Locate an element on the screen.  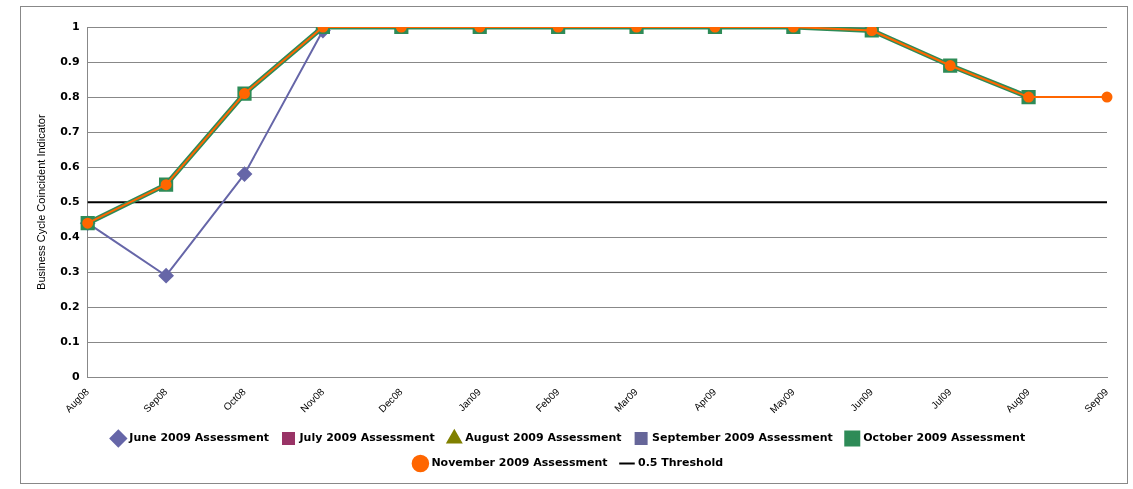
y-tick-label: 0.9 is located at coordinates (70, 61).